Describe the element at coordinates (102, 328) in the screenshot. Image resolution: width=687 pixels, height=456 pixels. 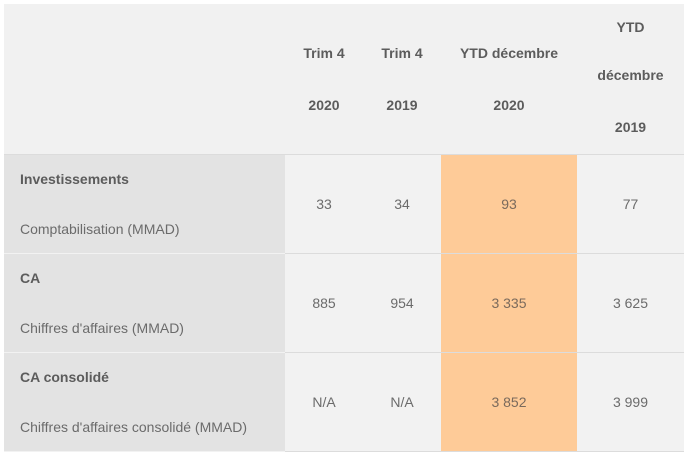
I see `row-subtitle: Chiffres d'affaires (MMAD)` at that location.